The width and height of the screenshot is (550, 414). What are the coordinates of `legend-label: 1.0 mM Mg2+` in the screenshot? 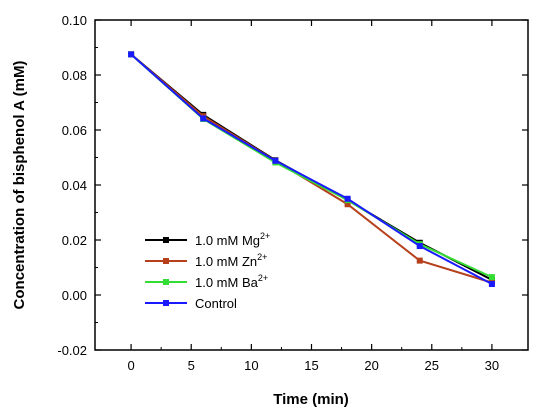 It's located at (232, 239).